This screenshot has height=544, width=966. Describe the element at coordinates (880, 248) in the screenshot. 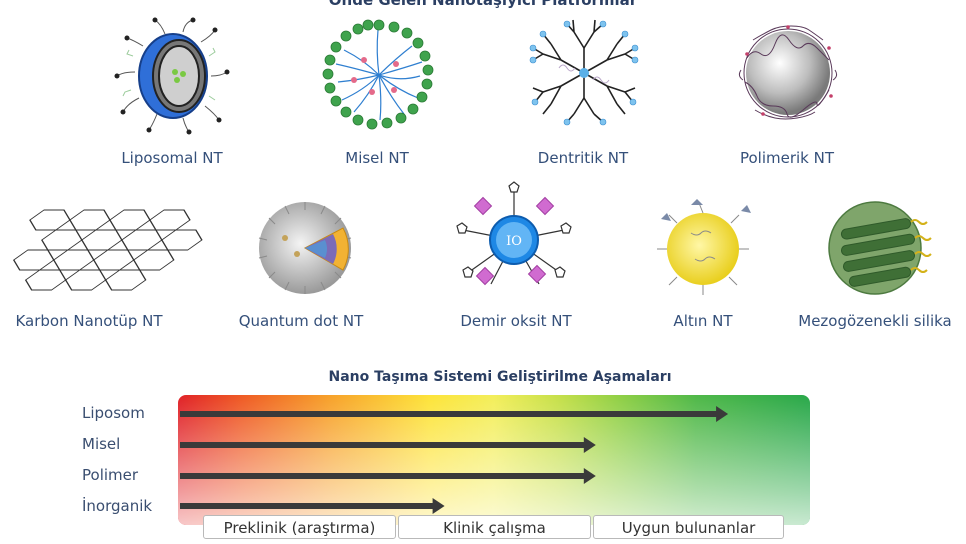

I see `mesoporous-silica-icon` at that location.